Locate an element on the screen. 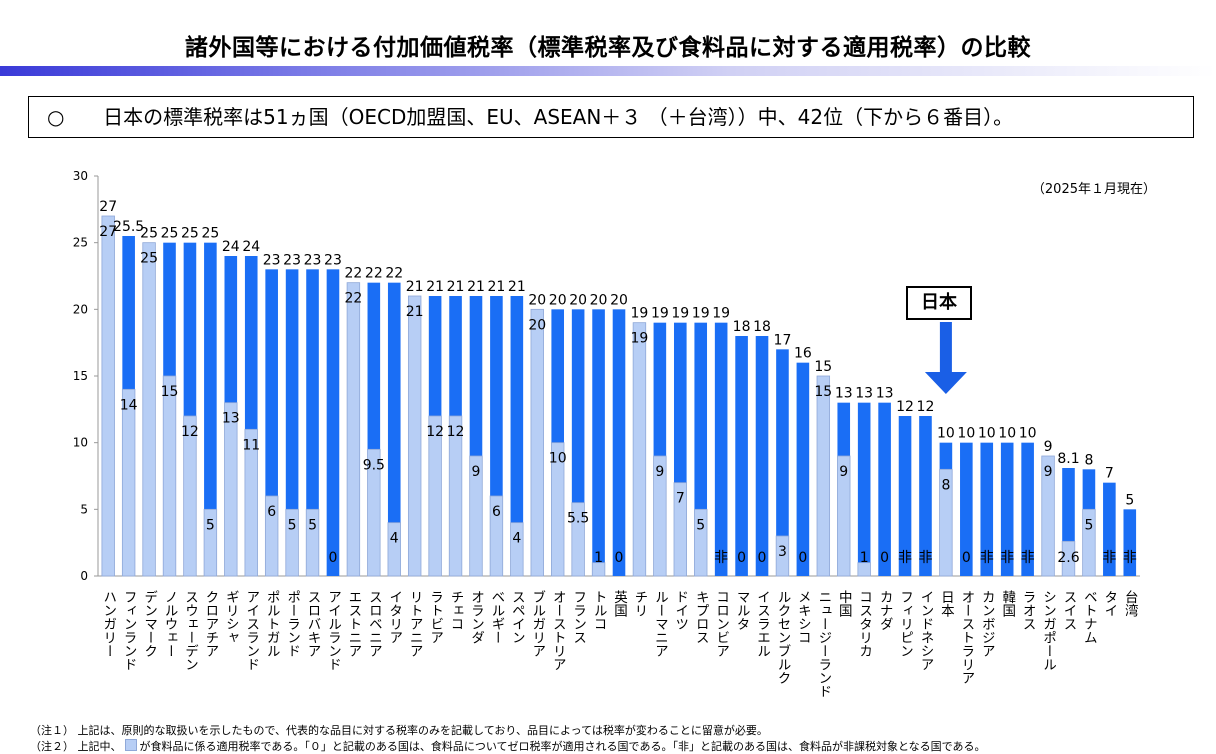  country-label: ルーマニア is located at coordinates (660, 624).